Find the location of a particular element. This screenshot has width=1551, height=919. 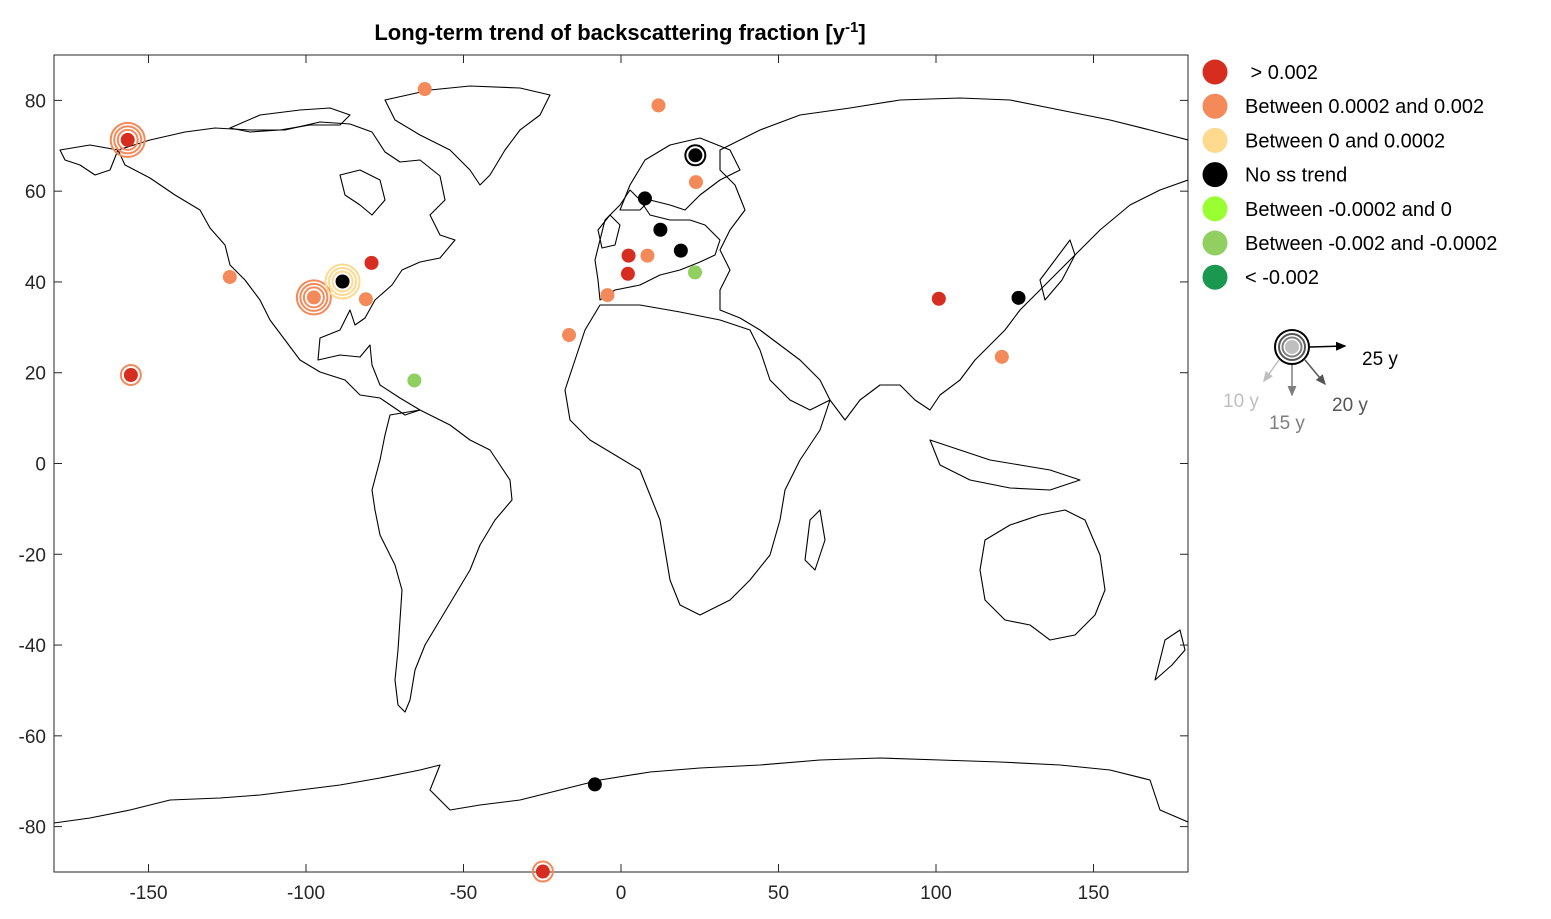

coastline-indonesia is located at coordinates (1005, 465).